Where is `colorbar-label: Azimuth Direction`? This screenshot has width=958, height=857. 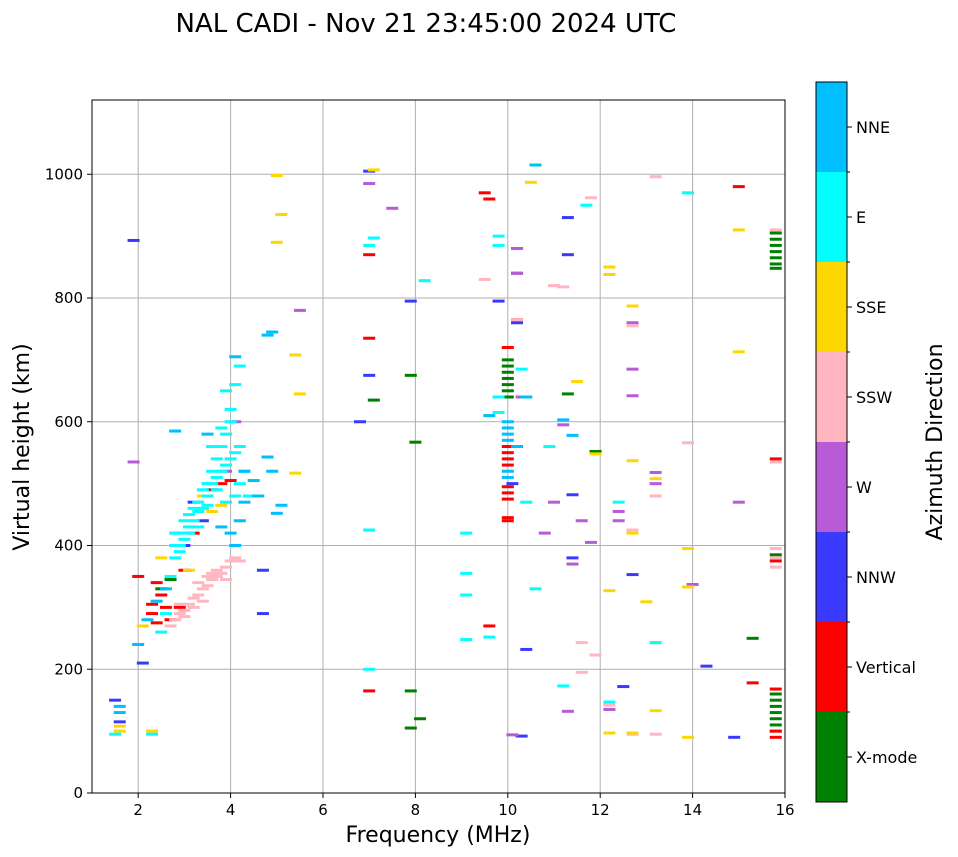
colorbar-label: Azimuth Direction is located at coordinates (935, 441).